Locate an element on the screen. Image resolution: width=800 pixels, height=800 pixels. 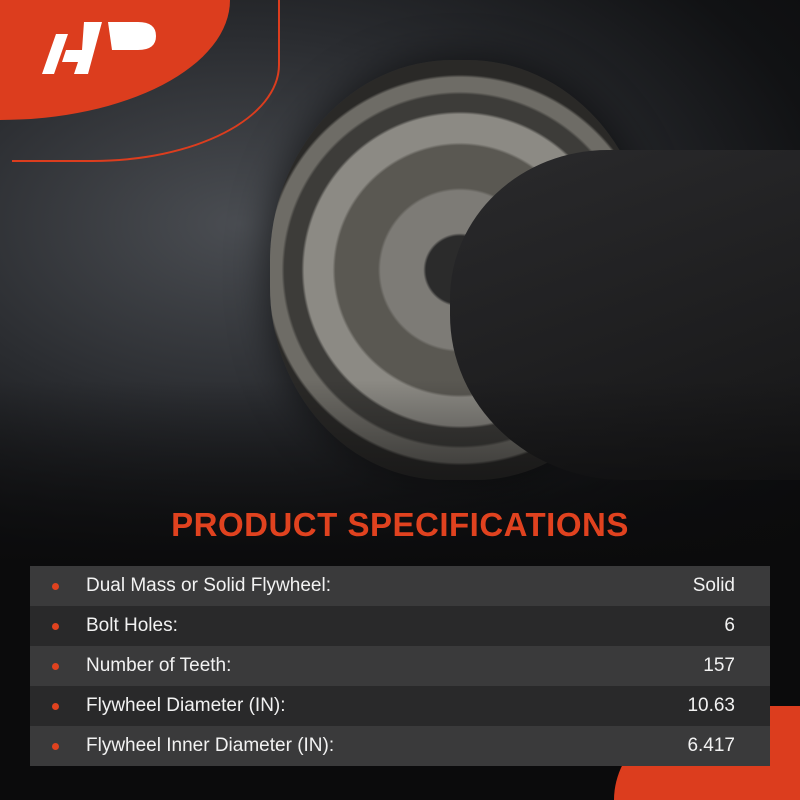
spec-label: Flywheel Diameter (IN): is located at coordinates (186, 705).